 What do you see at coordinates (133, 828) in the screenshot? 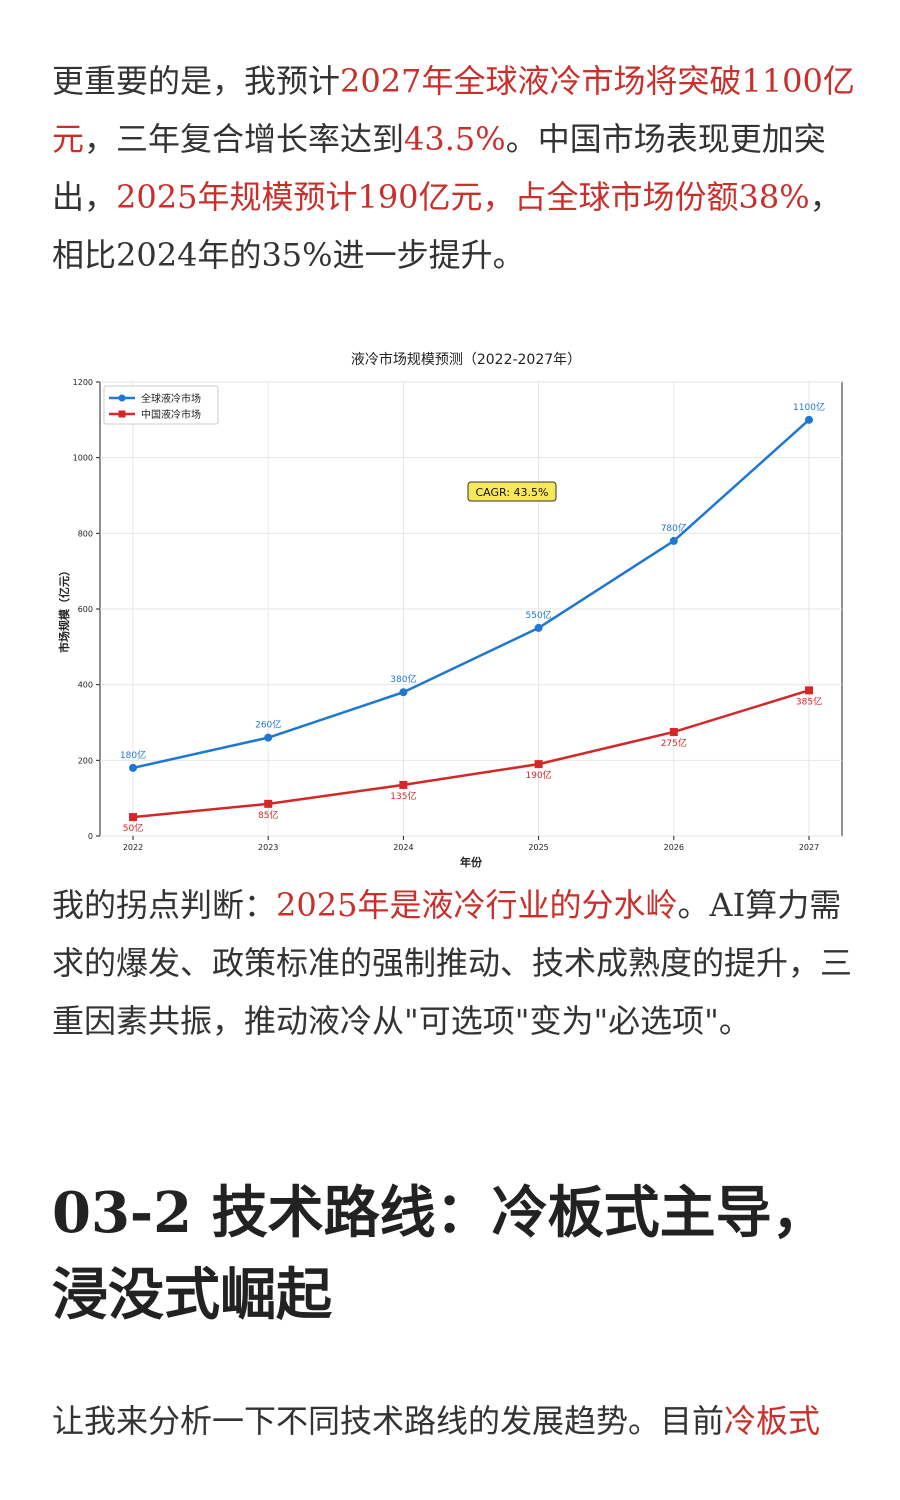
I see `data-label: 50亿` at bounding box center [133, 828].